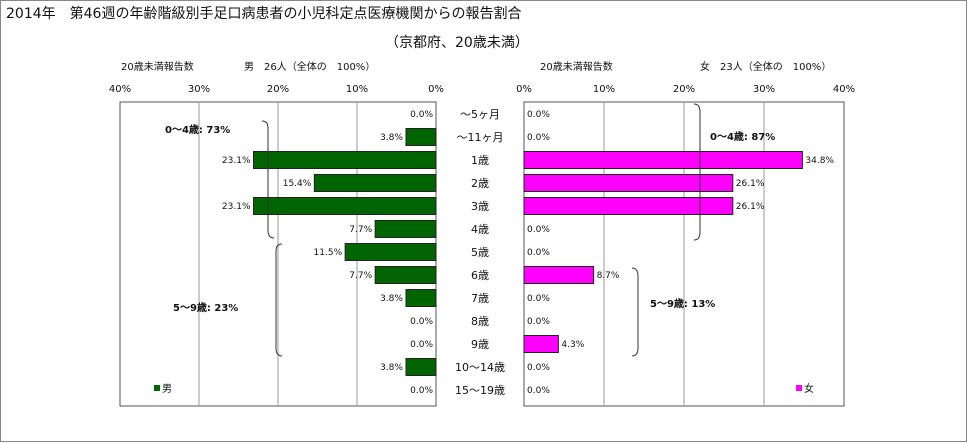 Image resolution: width=968 pixels, height=443 pixels. I want to click on male-value-label: 15.4%, so click(297, 184).